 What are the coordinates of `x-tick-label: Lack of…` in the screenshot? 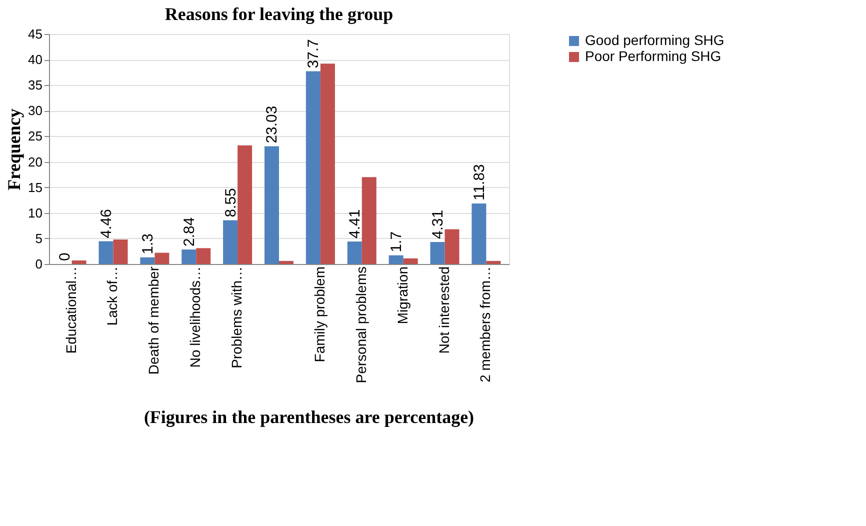 It's located at (112, 296).